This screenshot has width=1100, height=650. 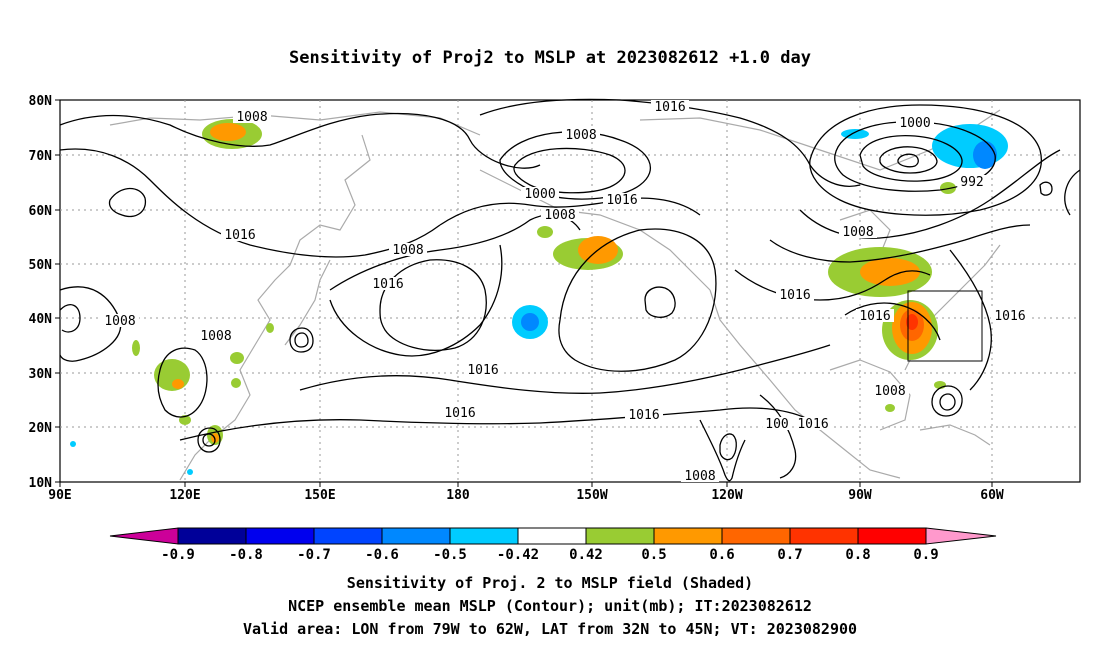 I want to click on colorbar-label: -0.6, so click(x=382, y=555).